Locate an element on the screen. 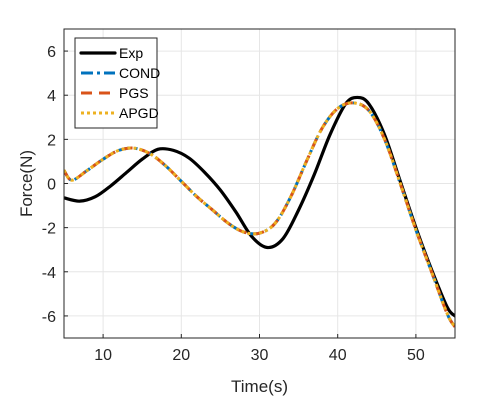 This screenshot has height=400, width=500. legend-label-apgd: APGD is located at coordinates (139, 113).